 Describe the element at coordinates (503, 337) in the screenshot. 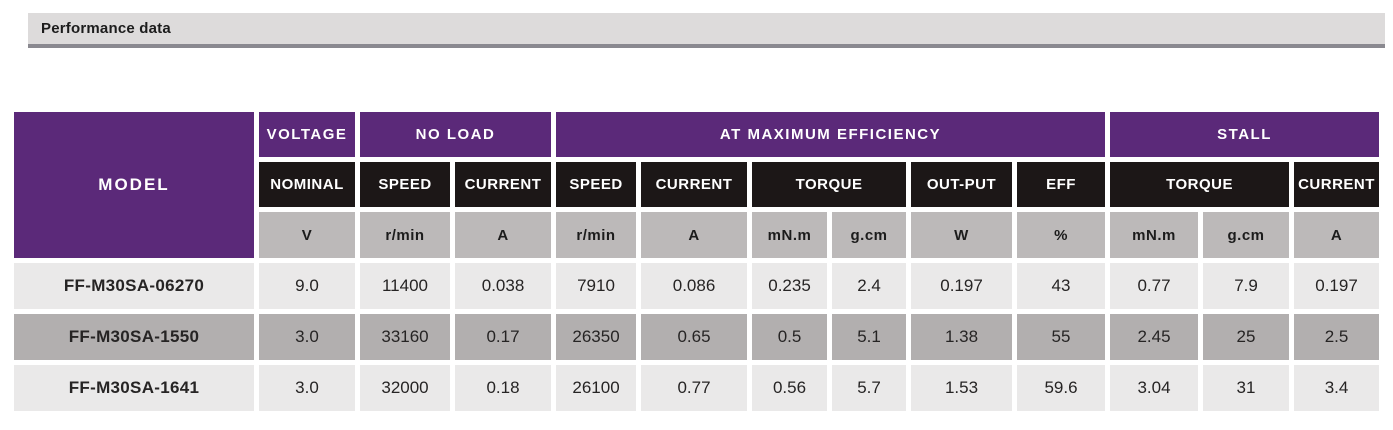

I see `value-cell: 0.17` at that location.